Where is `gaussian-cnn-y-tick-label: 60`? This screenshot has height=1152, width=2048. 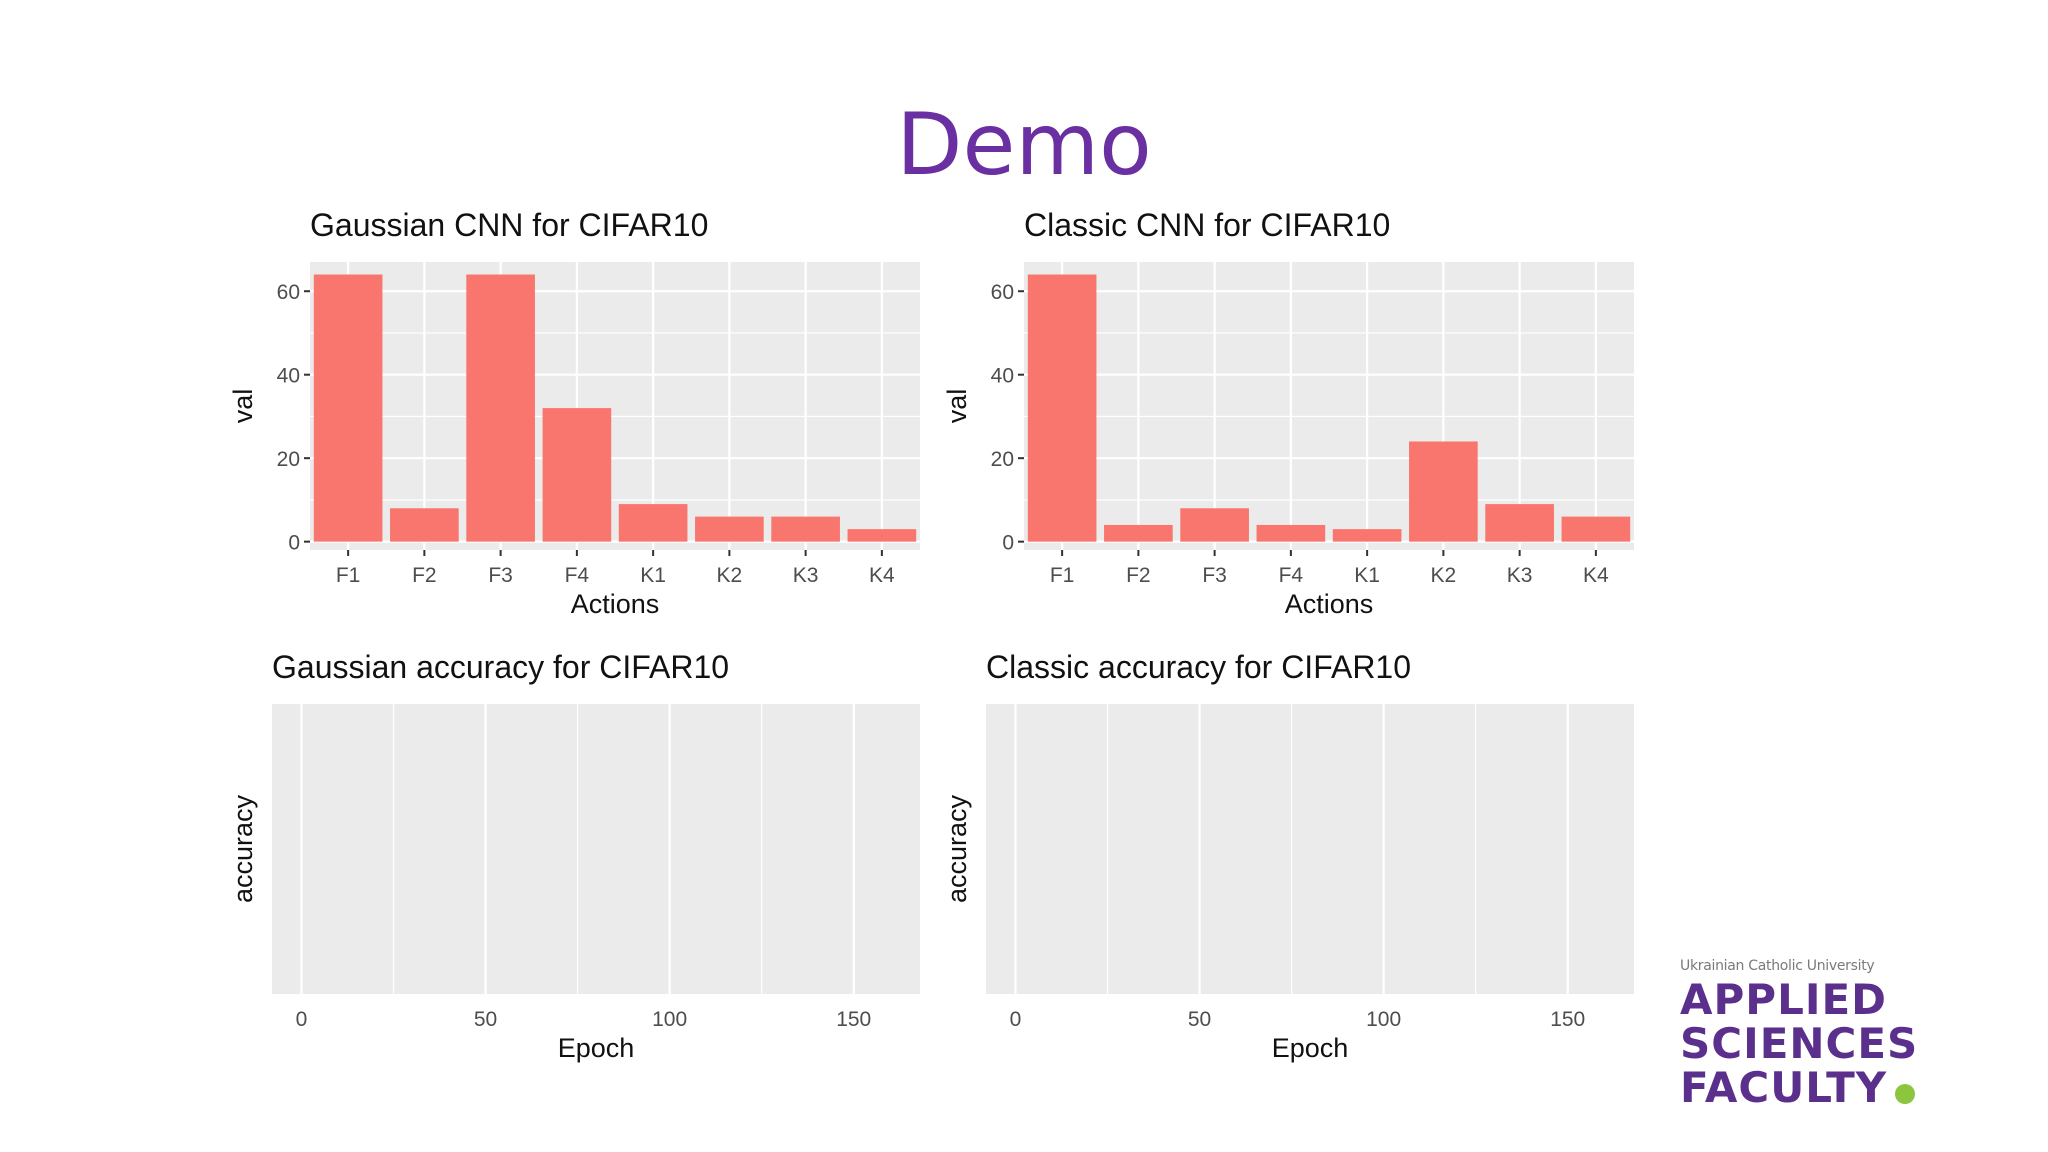 gaussian-cnn-y-tick-label: 60 is located at coordinates (288, 292).